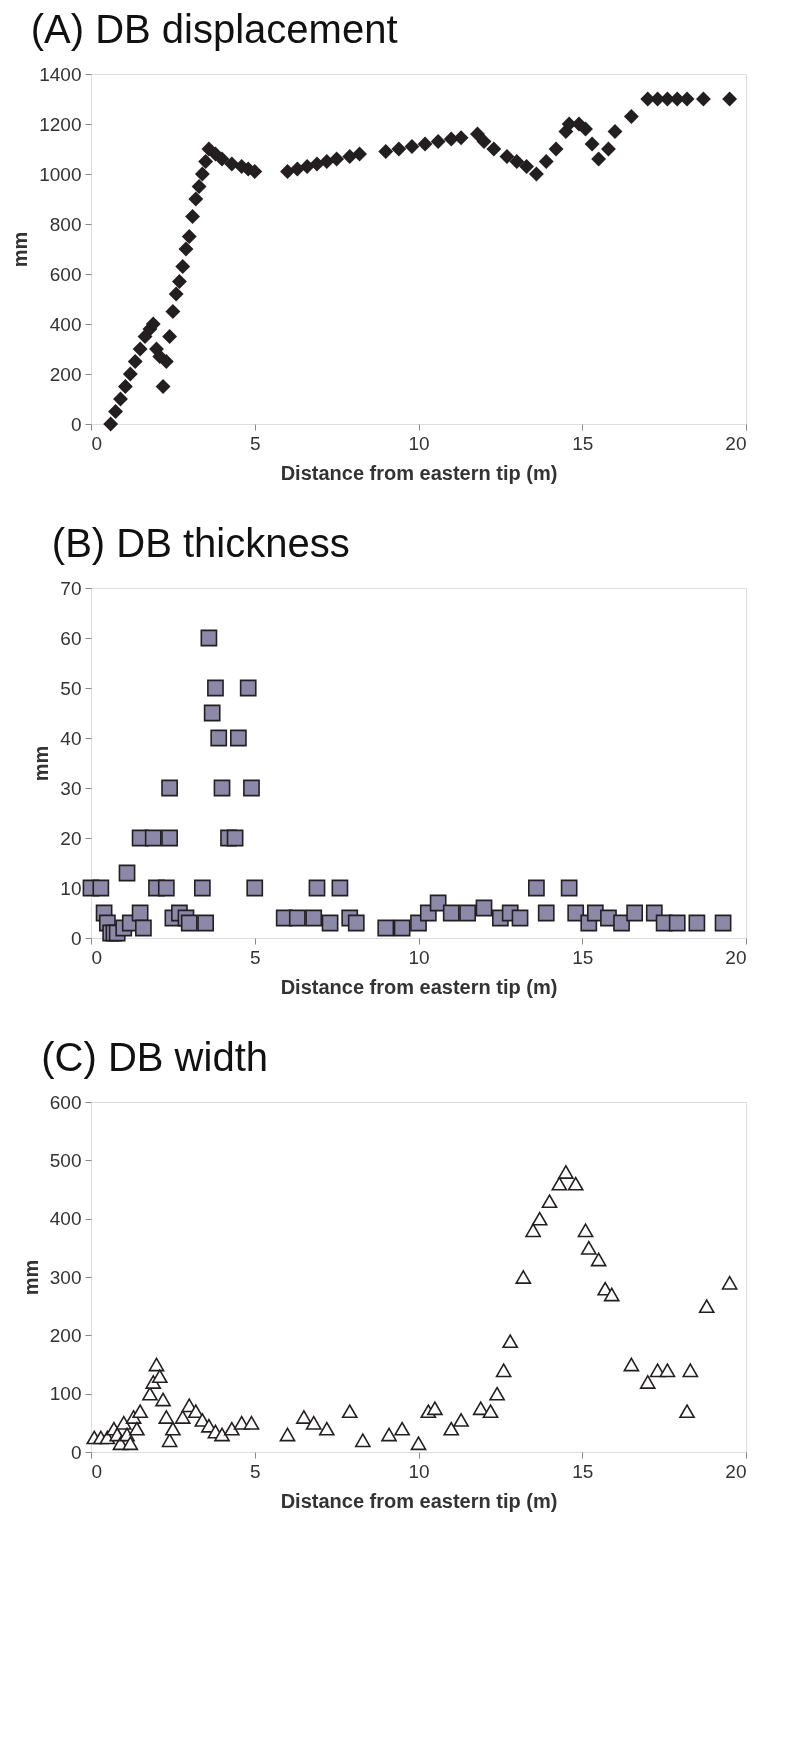  What do you see at coordinates (65, 1277) in the screenshot?
I see `y-tick-label: 300` at bounding box center [65, 1277].